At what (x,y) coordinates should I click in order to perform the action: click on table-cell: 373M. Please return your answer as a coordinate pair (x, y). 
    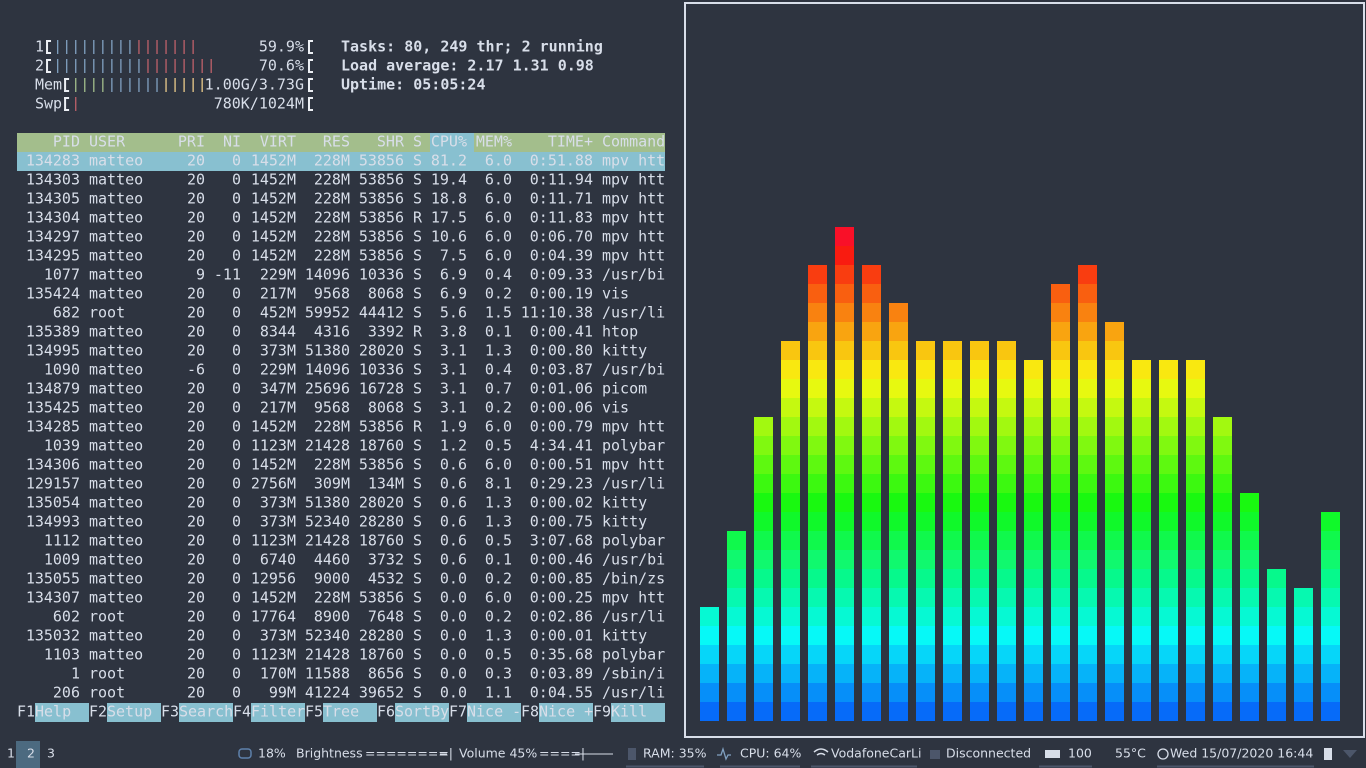
    Looking at the image, I should click on (278, 503).